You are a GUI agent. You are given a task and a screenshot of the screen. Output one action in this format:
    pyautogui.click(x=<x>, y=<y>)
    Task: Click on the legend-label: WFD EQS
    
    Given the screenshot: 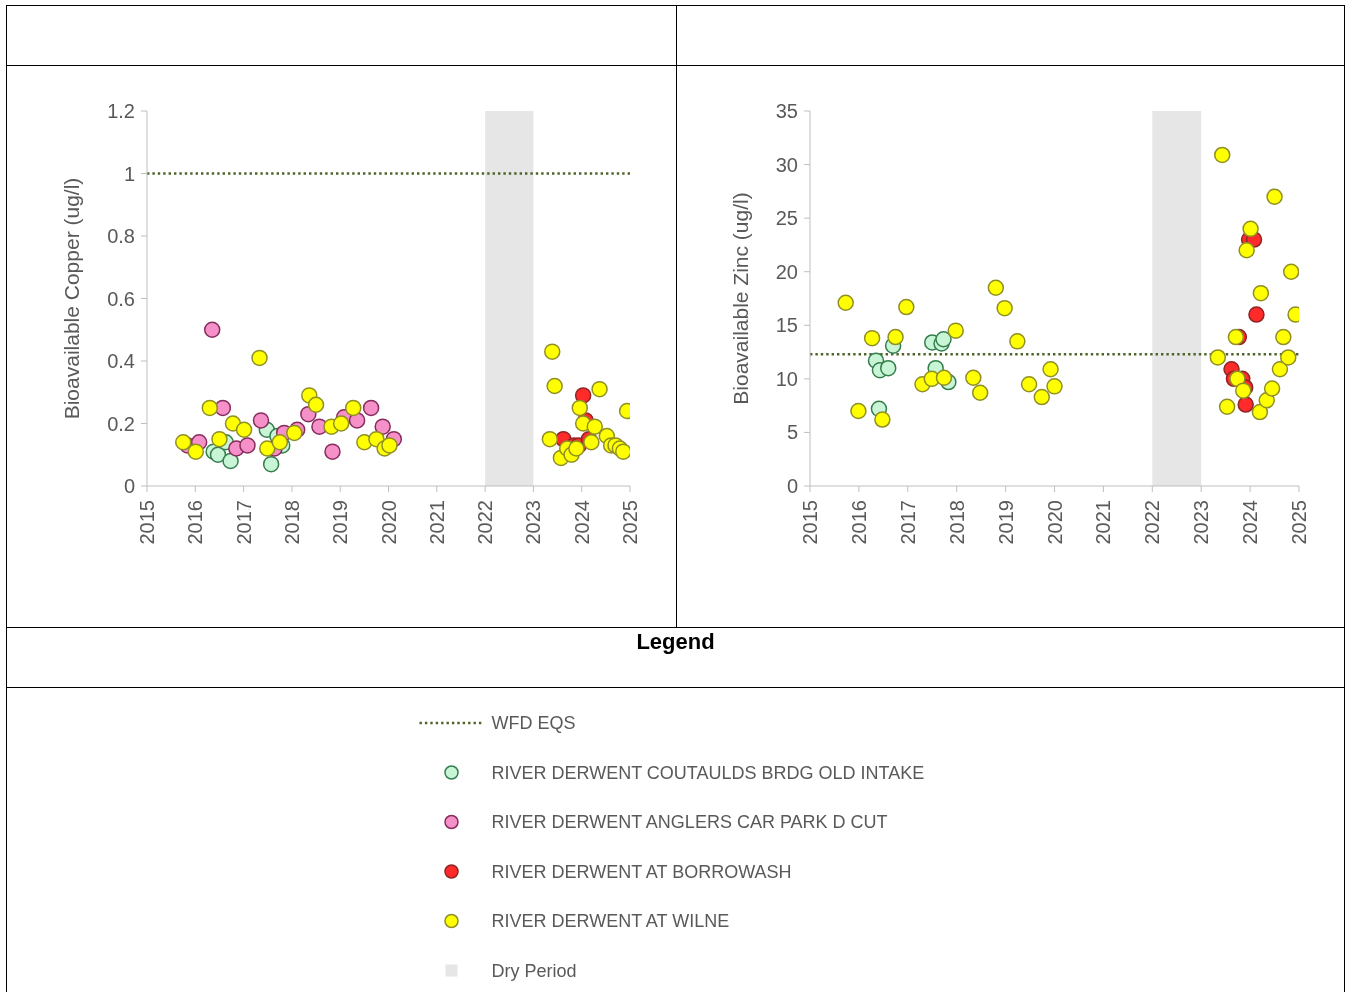 What is the action you would take?
    pyautogui.click(x=533, y=723)
    